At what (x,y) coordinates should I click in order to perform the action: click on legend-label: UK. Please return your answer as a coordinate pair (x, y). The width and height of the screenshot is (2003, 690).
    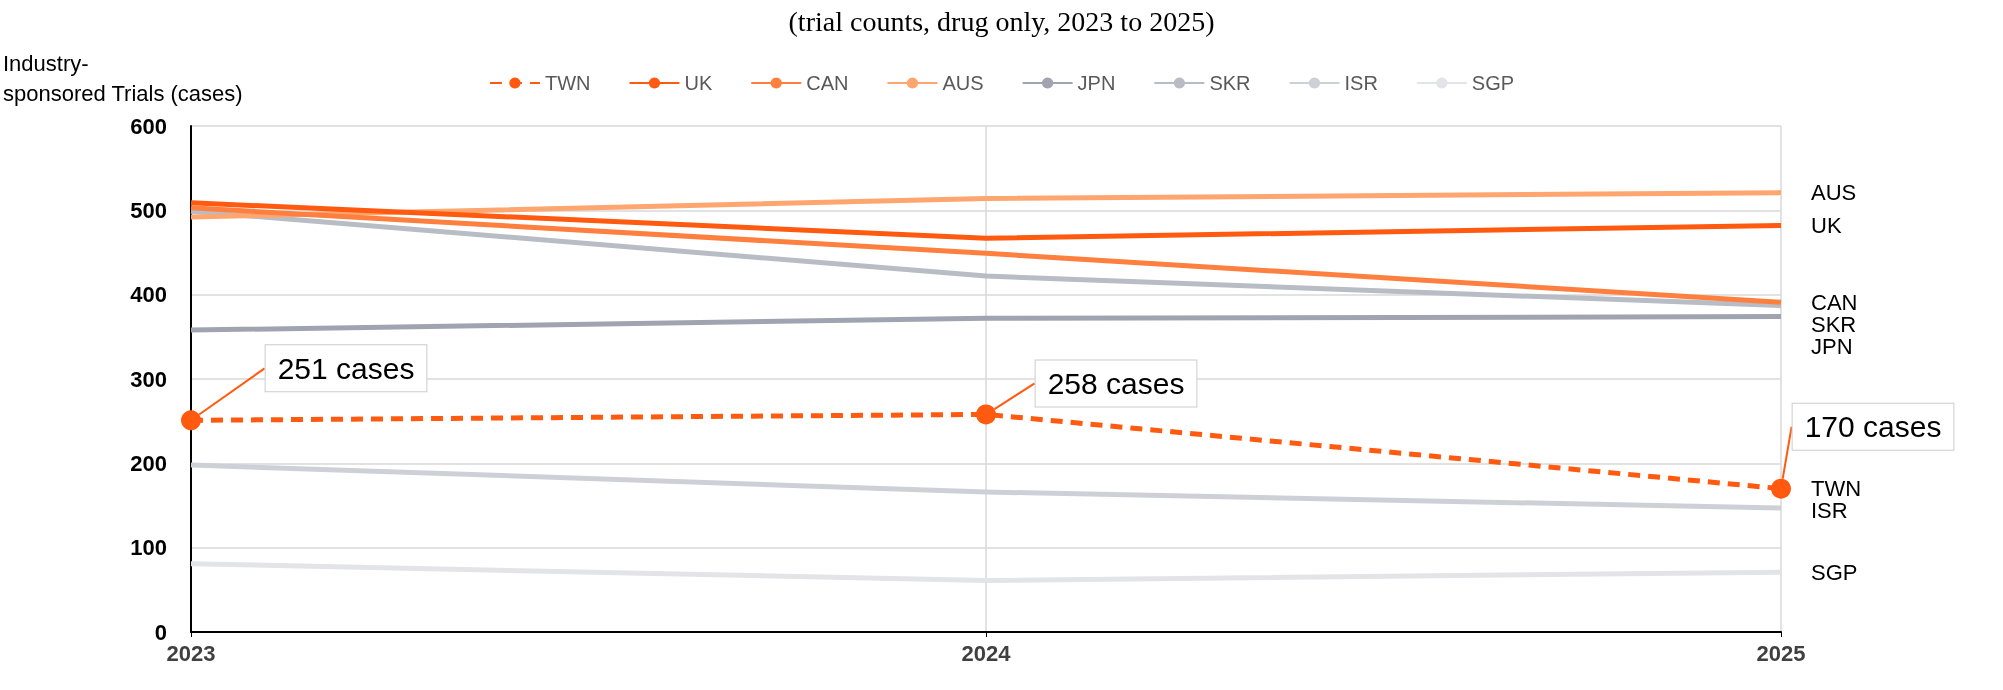
    Looking at the image, I should click on (698, 83).